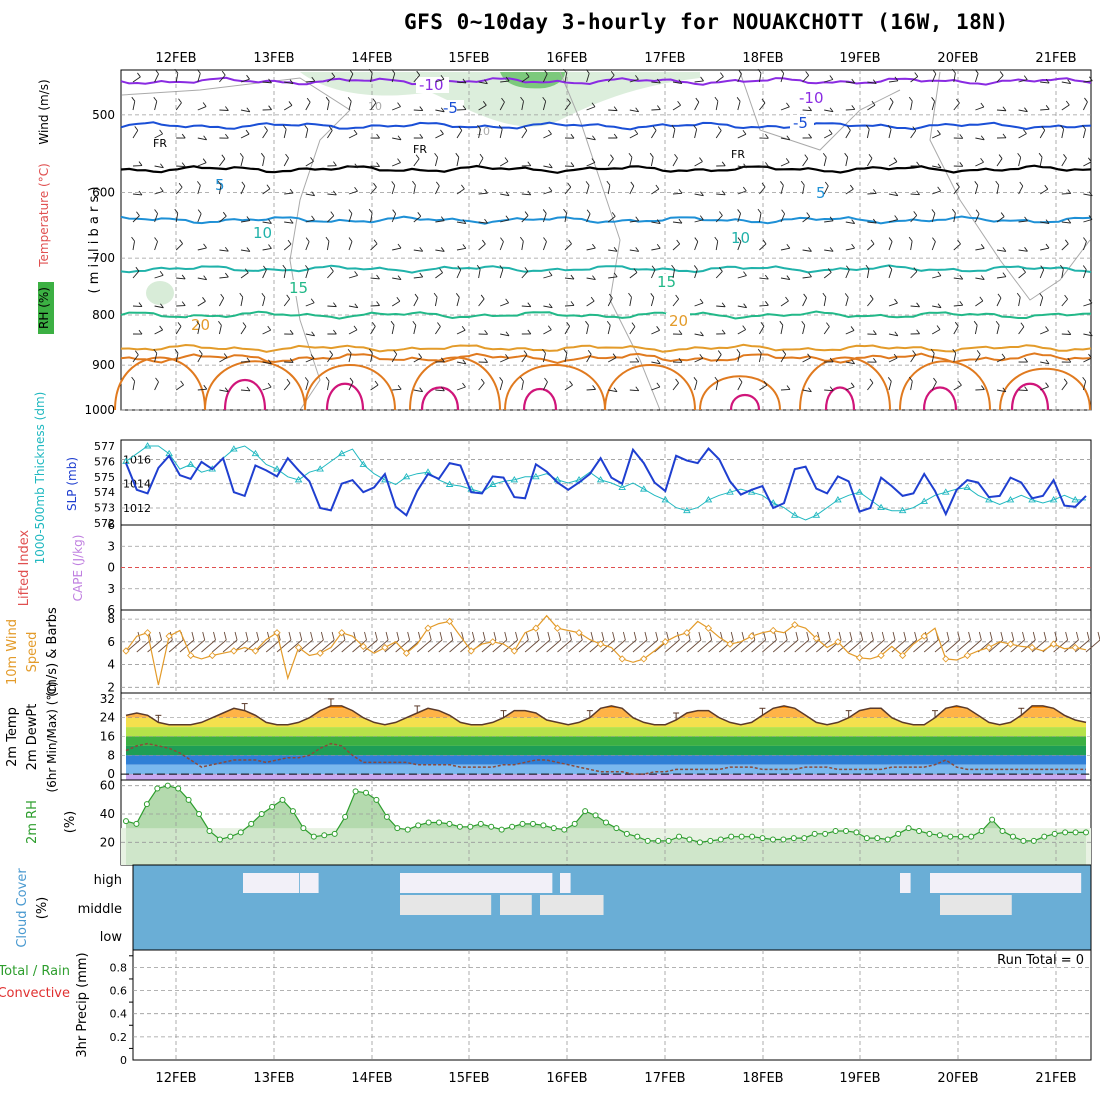  What do you see at coordinates (123, 1060) in the screenshot?
I see `precip-tick-label: 0` at bounding box center [123, 1060].